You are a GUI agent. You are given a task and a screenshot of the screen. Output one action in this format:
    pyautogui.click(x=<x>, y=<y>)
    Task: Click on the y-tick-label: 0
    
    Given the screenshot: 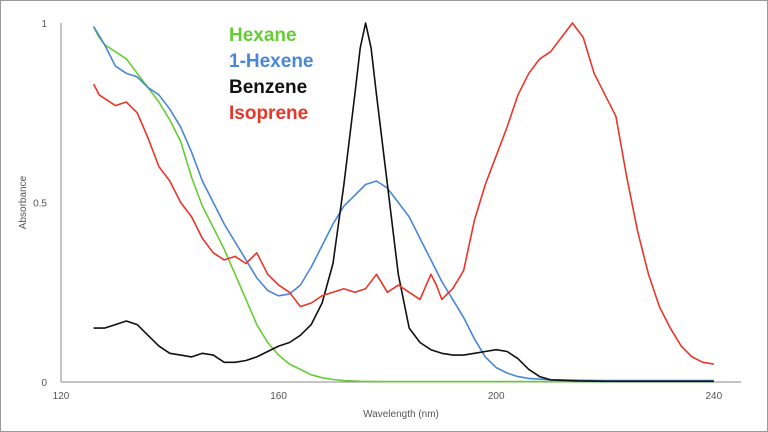 What is the action you would take?
    pyautogui.click(x=44, y=383)
    